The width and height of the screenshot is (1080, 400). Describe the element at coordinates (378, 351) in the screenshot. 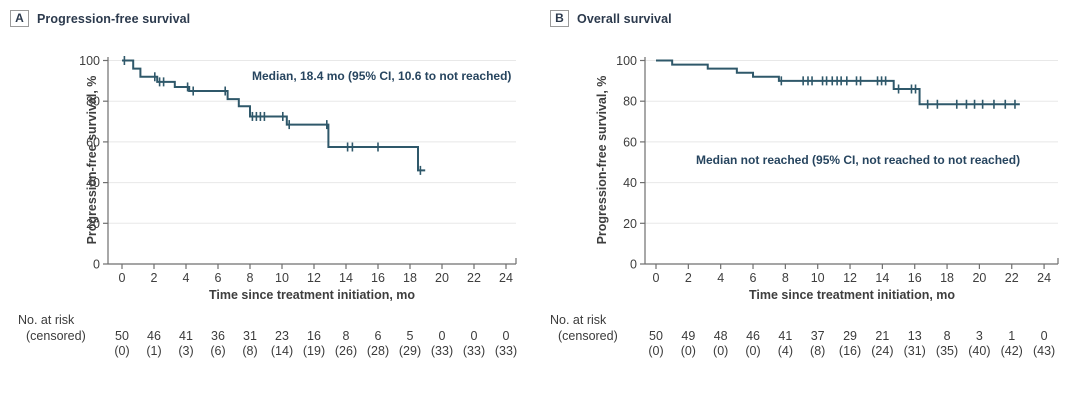

I see `censored-count: (28)` at that location.